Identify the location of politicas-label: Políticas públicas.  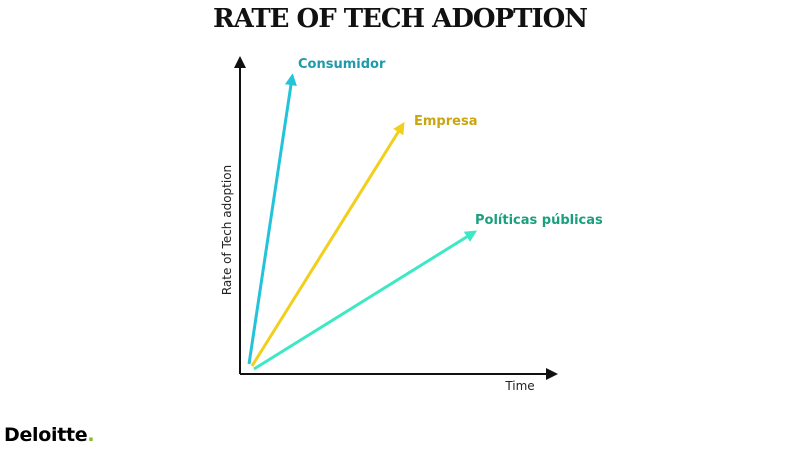
(539, 220).